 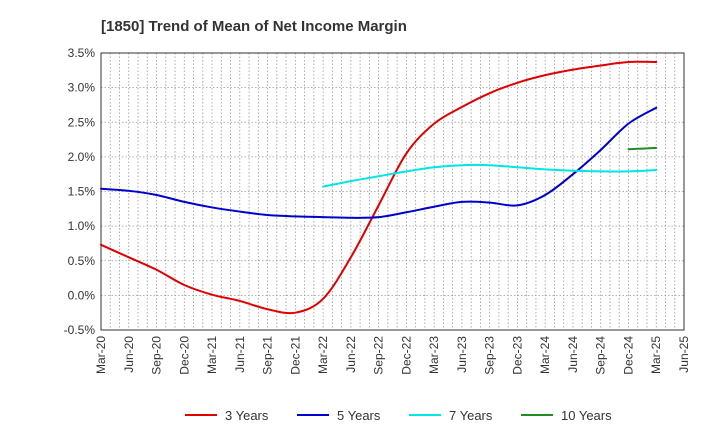 What do you see at coordinates (642, 148) in the screenshot?
I see `series-line-10-years` at bounding box center [642, 148].